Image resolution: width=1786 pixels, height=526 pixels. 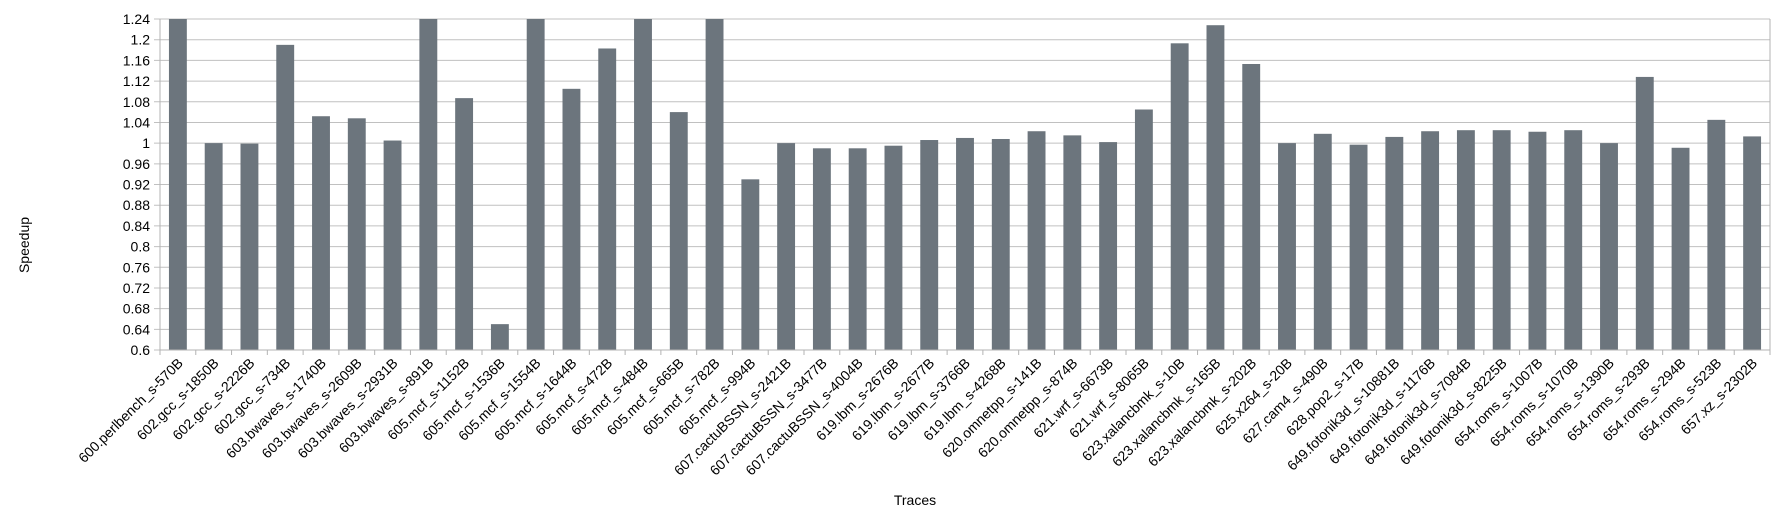 What do you see at coordinates (499, 337) in the screenshot?
I see `bar-605.mcf_s-1536B` at bounding box center [499, 337].